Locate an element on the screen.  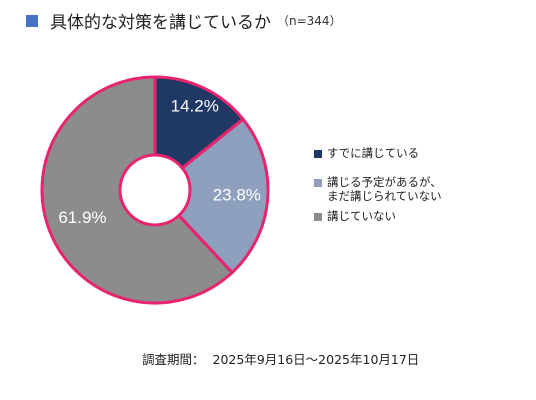
legend-swatch-already is located at coordinates (318, 154).